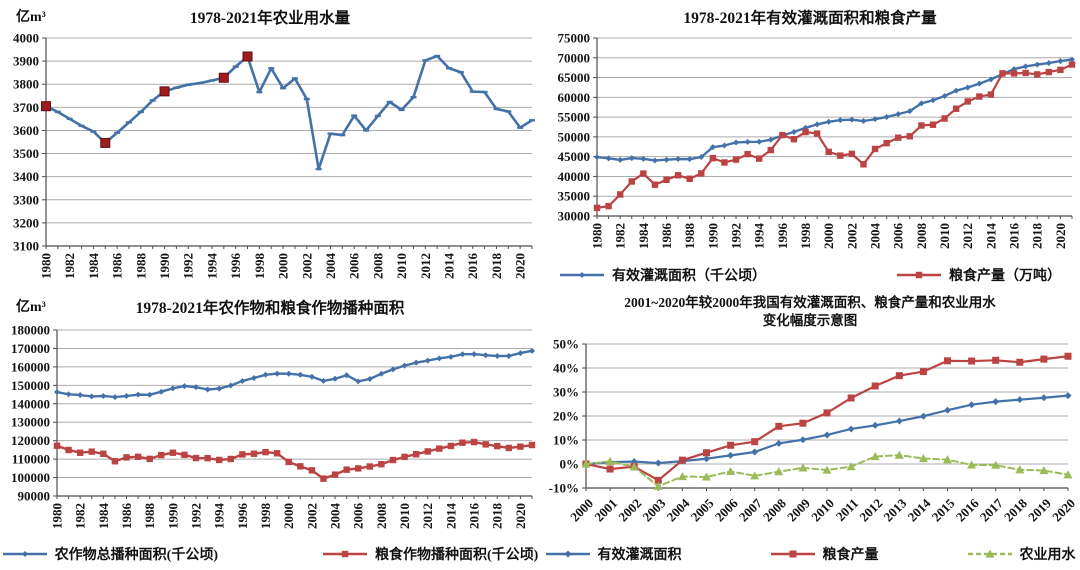 The height and width of the screenshot is (570, 1080). I want to click on legend-item-grain-output: 粮食产量（万吨）, so click(978, 275).